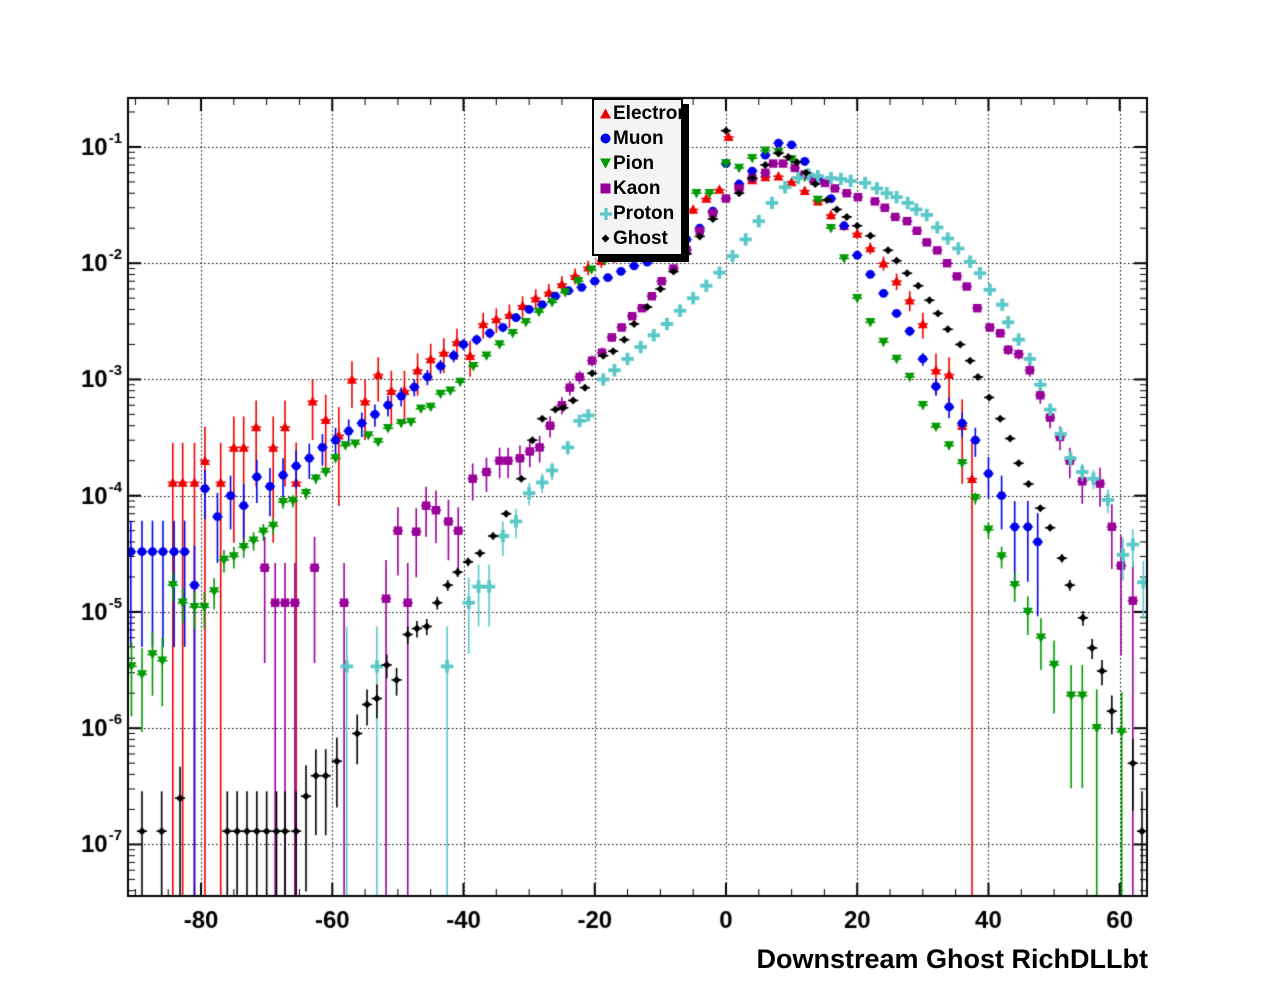  I want to click on legend-item-electron: Electron, so click(643, 113).